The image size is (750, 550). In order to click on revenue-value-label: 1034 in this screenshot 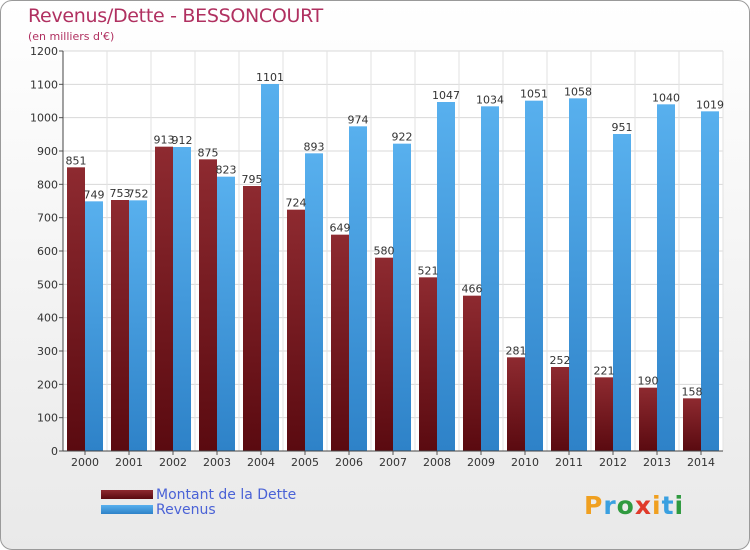, I will do `click(490, 99)`.